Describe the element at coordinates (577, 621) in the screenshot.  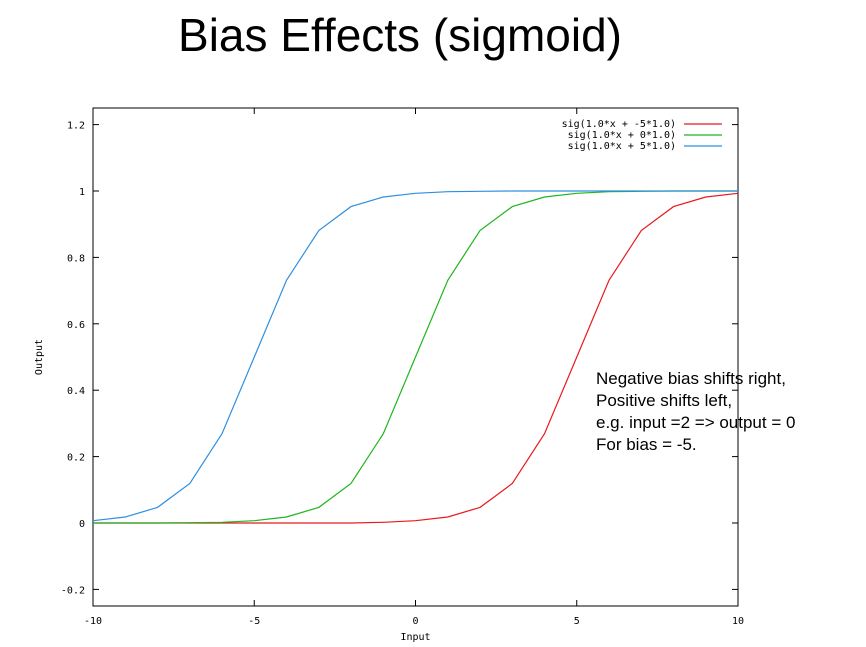
I see `x-tick-label: 5` at that location.